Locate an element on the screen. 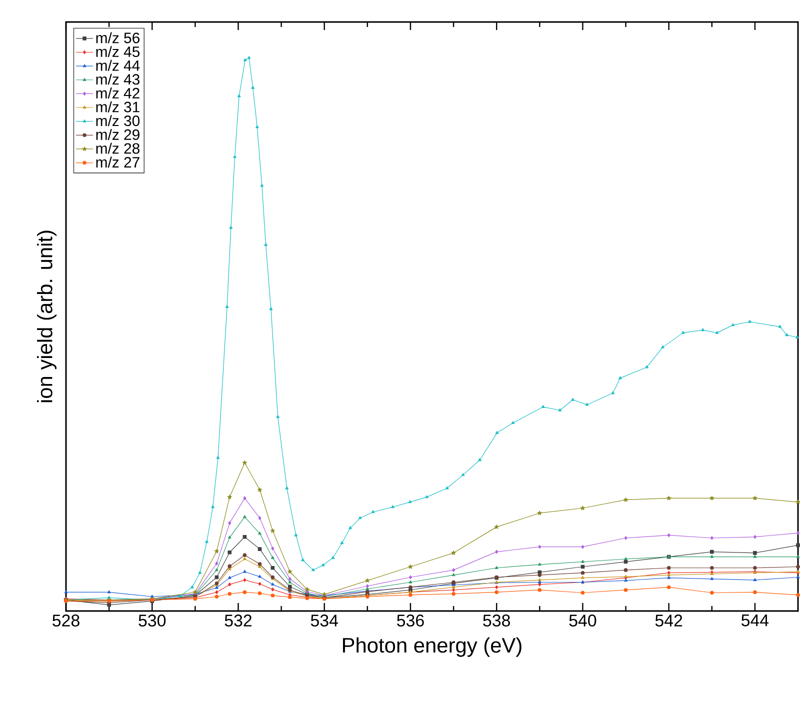  legend-label: m/z 27 is located at coordinates (118, 162).